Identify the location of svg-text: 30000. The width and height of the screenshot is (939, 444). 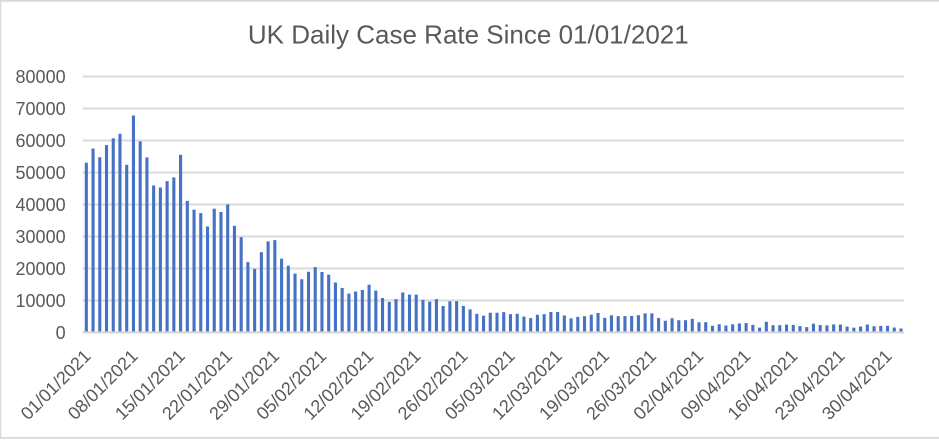
(41, 237).